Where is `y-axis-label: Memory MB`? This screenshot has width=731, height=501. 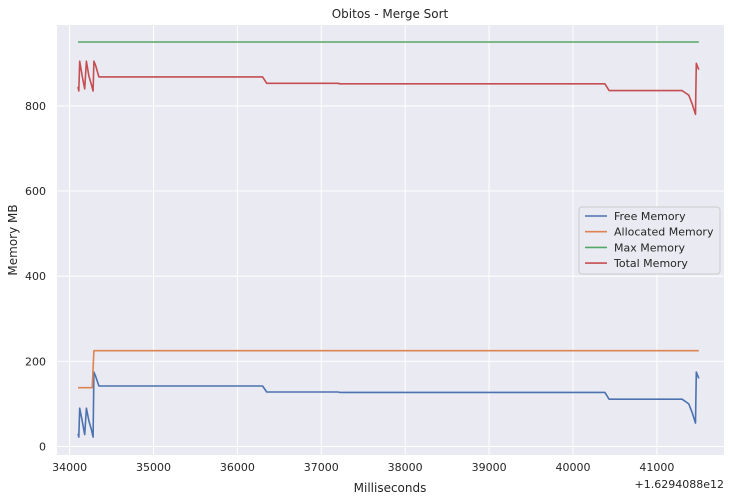 y-axis-label: Memory MB is located at coordinates (13, 239).